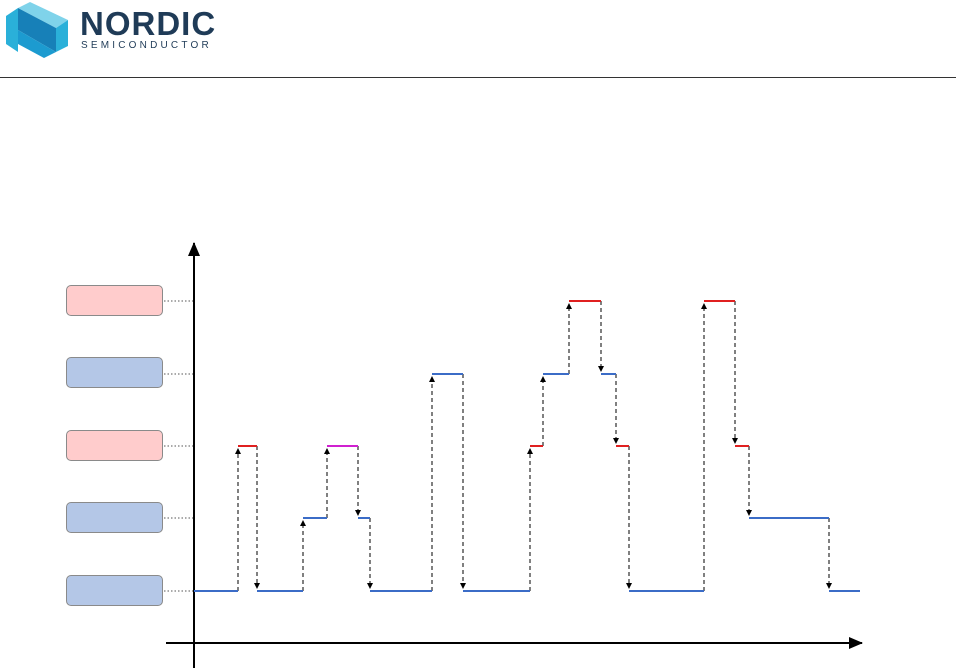 This screenshot has height=672, width=956. Describe the element at coordinates (146, 45) in the screenshot. I see `brand-subtitle: SEMICONDUCTOR` at that location.